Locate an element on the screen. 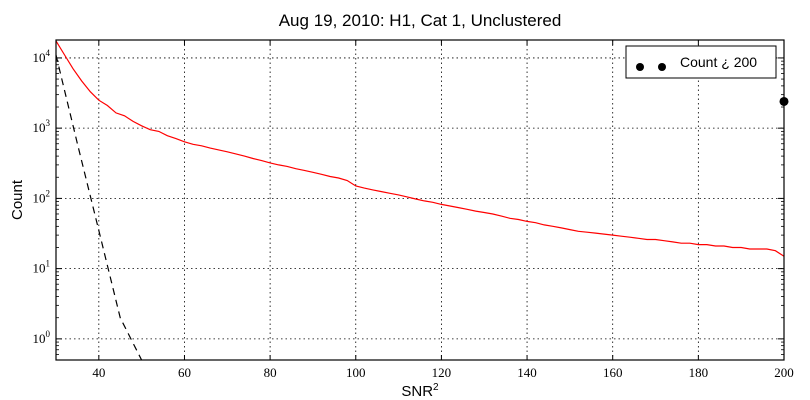  y-tick-label-exponent: 0 is located at coordinates (48, 334).